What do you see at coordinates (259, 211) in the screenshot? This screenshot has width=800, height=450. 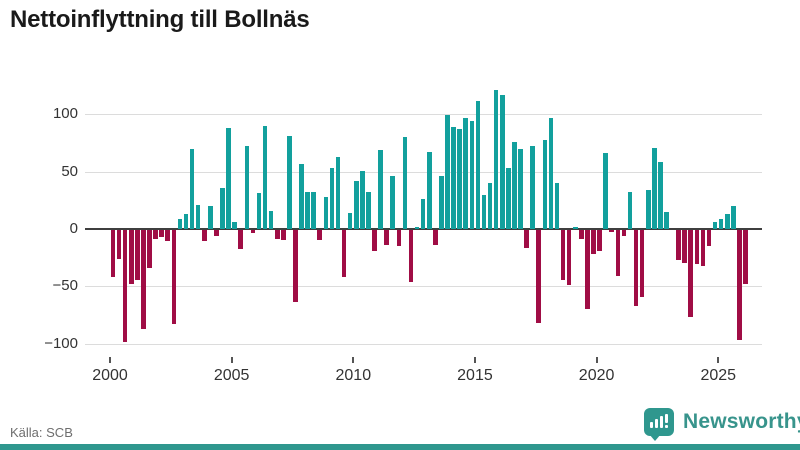 I see `bar-2006-q1` at bounding box center [259, 211].